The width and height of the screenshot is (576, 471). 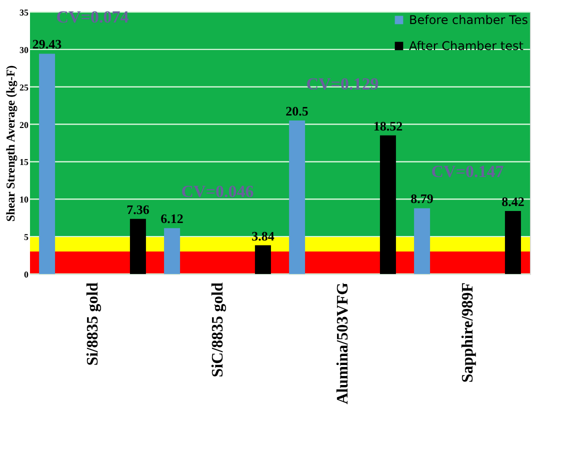 I want to click on y-tick-label: 10, so click(x=24, y=199).